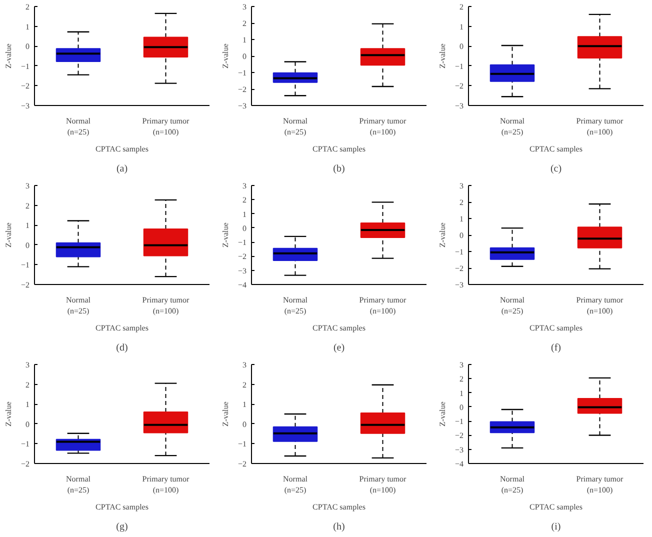 The height and width of the screenshot is (537, 652). What do you see at coordinates (556, 527) in the screenshot?
I see `text: (i)` at bounding box center [556, 527].